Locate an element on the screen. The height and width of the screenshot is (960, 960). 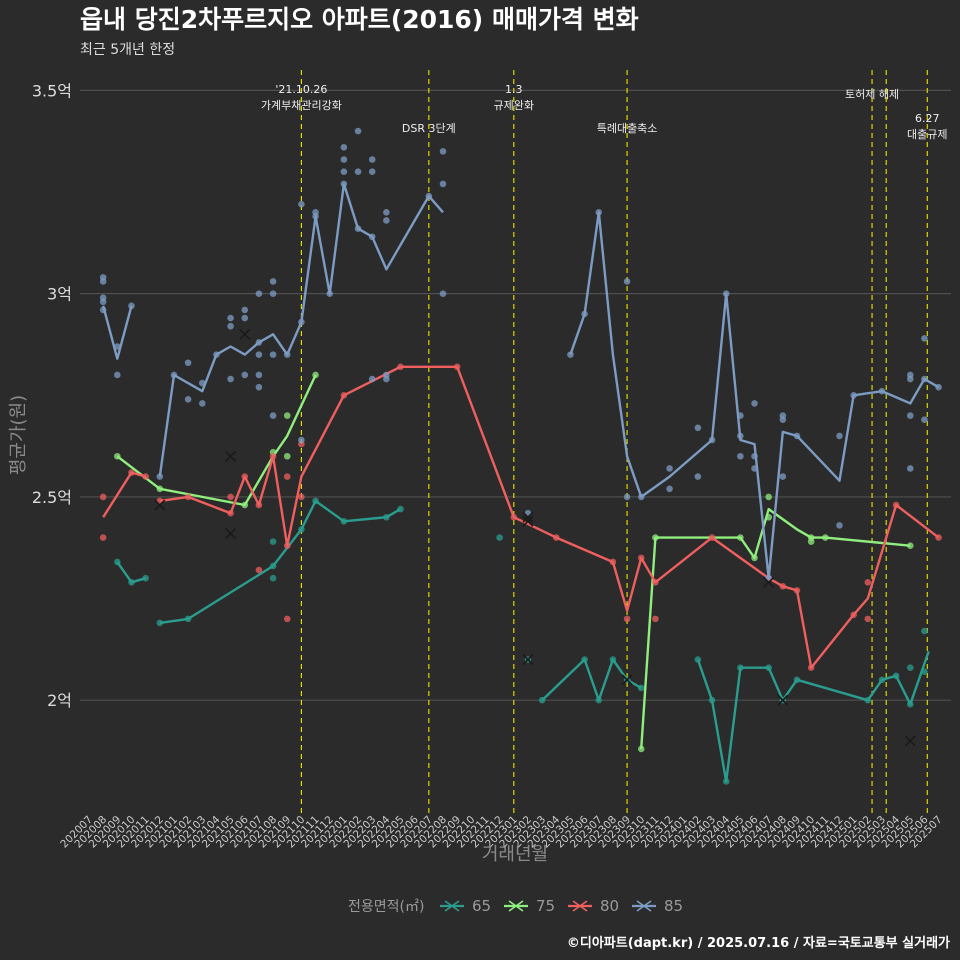
chart-subtitle: 최근 5개년 한정 is located at coordinates (127, 50).